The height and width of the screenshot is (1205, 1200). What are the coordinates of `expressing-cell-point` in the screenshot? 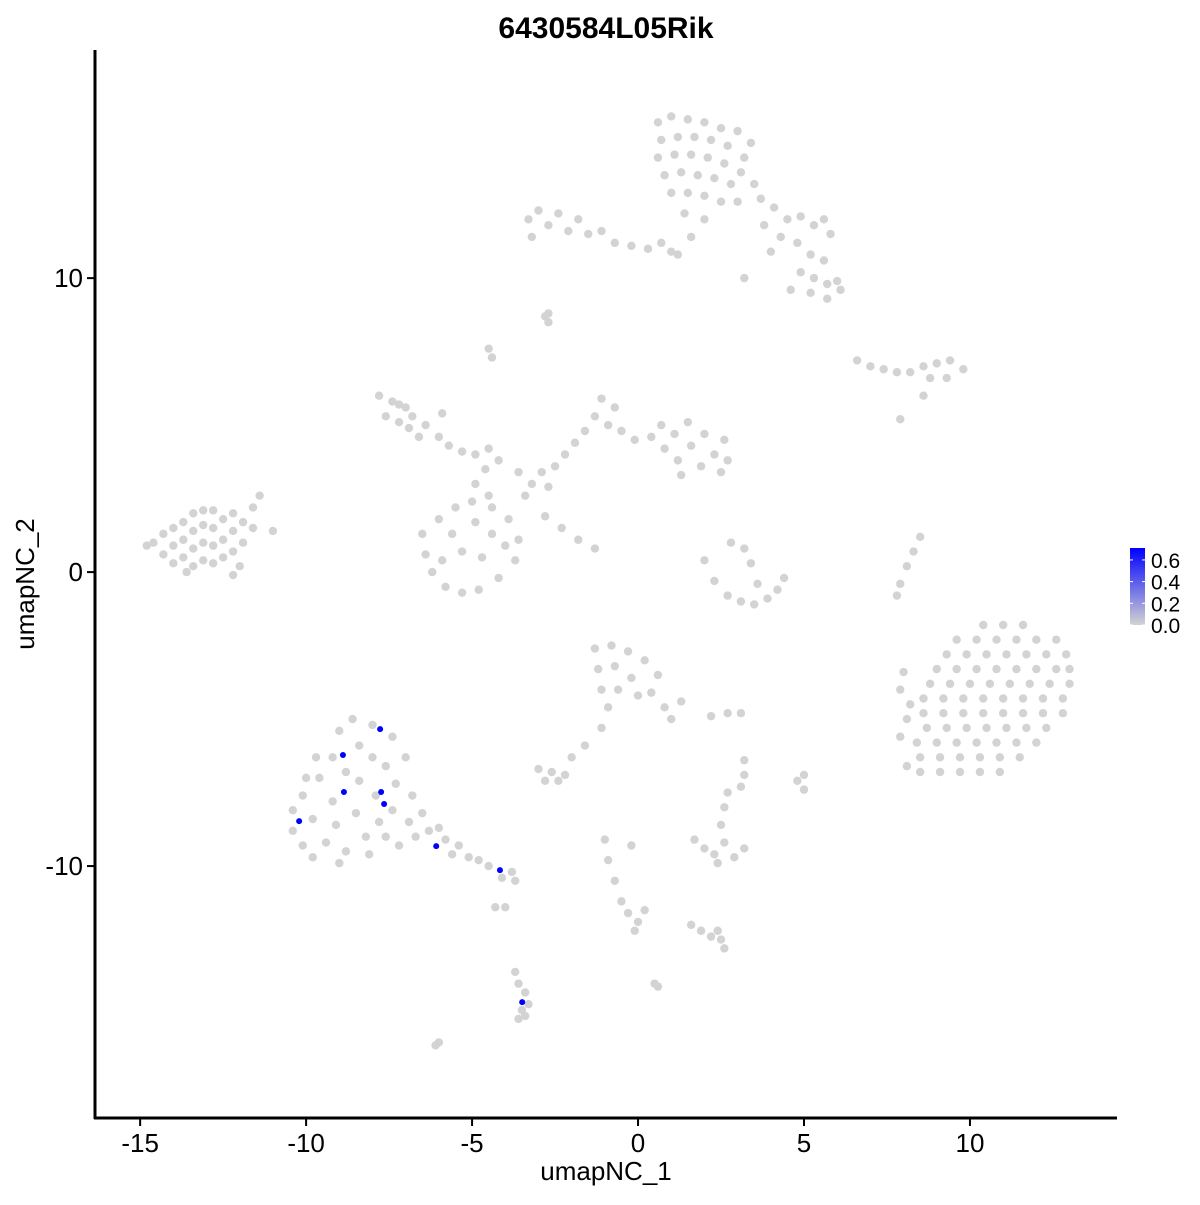 It's located at (381, 791).